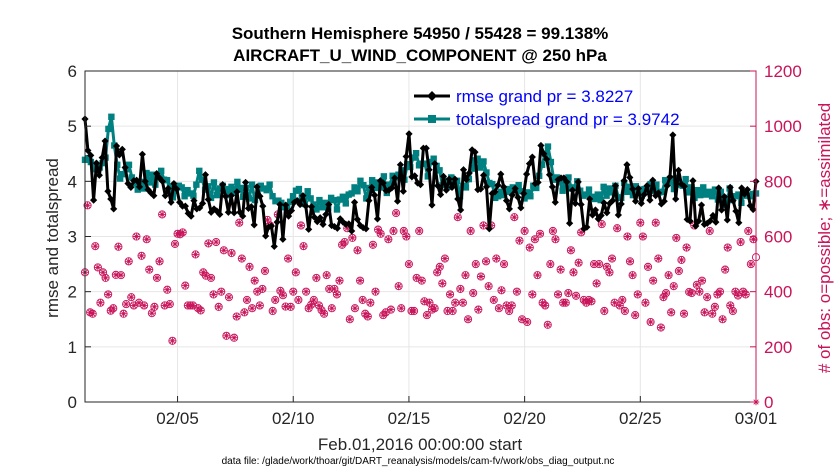  I want to click on y2-axis-ticks: 0 200 400 600 800 1000 1200, so click(776, 237).